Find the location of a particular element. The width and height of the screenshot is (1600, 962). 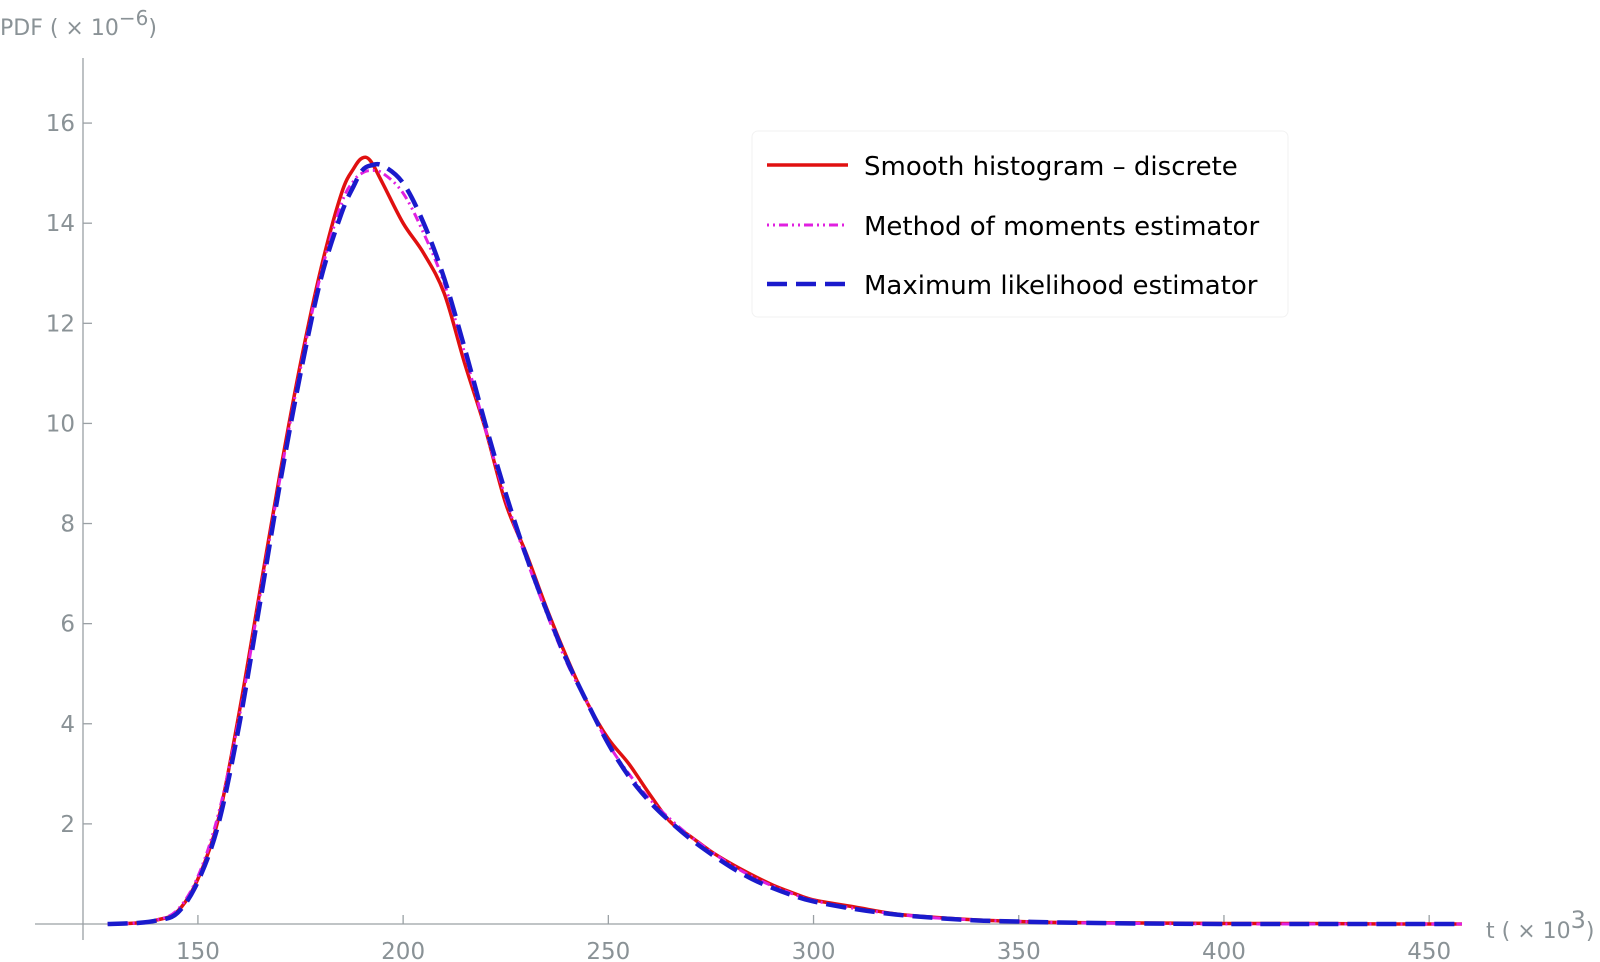

y-axis-title-exponent: −6 is located at coordinates (133, 18).